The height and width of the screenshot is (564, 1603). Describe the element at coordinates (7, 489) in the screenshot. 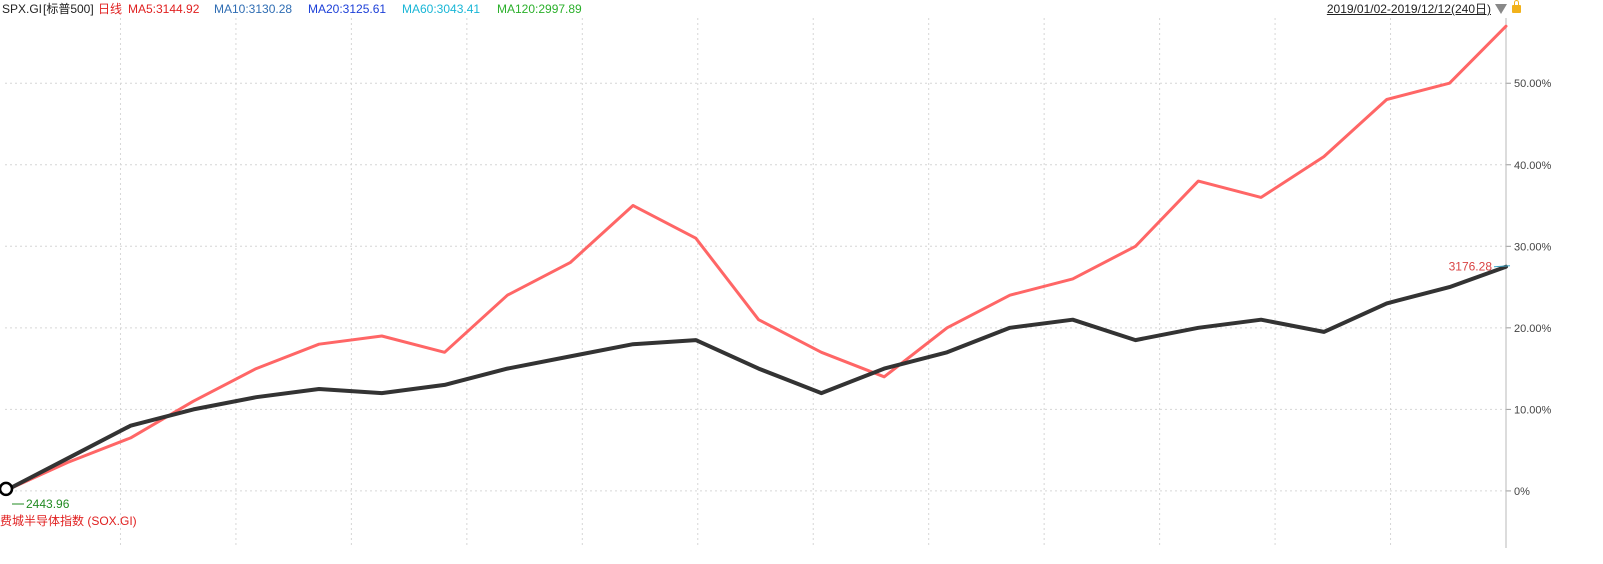

I see `start-marker` at that location.